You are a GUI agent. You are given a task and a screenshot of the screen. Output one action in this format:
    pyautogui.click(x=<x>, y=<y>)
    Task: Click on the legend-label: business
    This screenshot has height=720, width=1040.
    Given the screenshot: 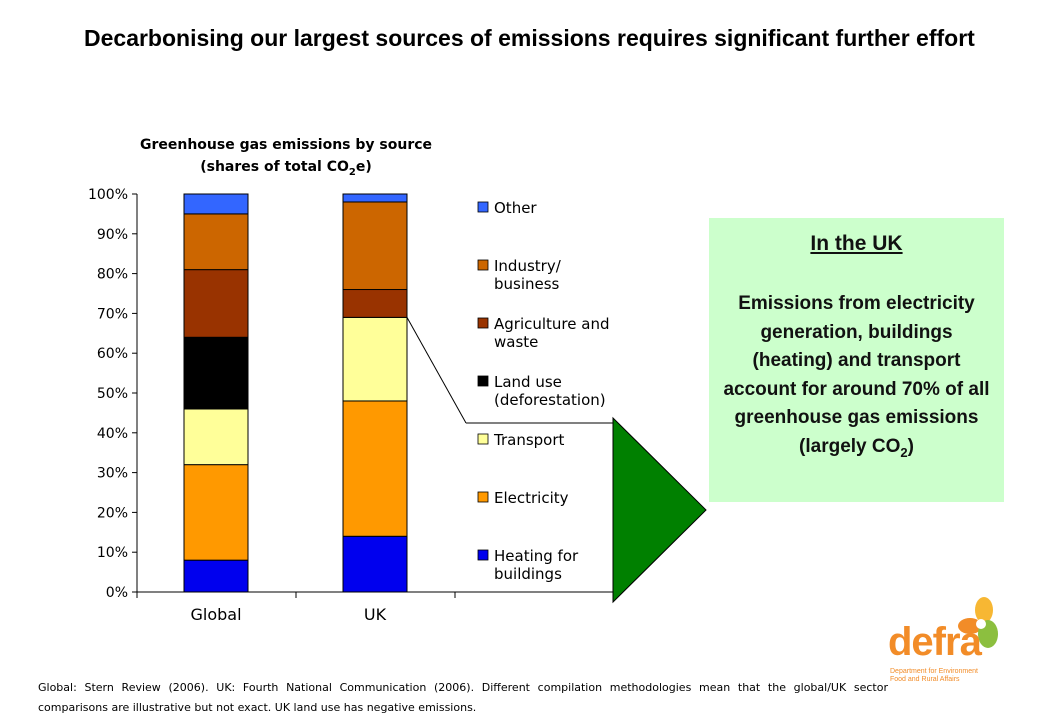 What is the action you would take?
    pyautogui.click(x=527, y=284)
    